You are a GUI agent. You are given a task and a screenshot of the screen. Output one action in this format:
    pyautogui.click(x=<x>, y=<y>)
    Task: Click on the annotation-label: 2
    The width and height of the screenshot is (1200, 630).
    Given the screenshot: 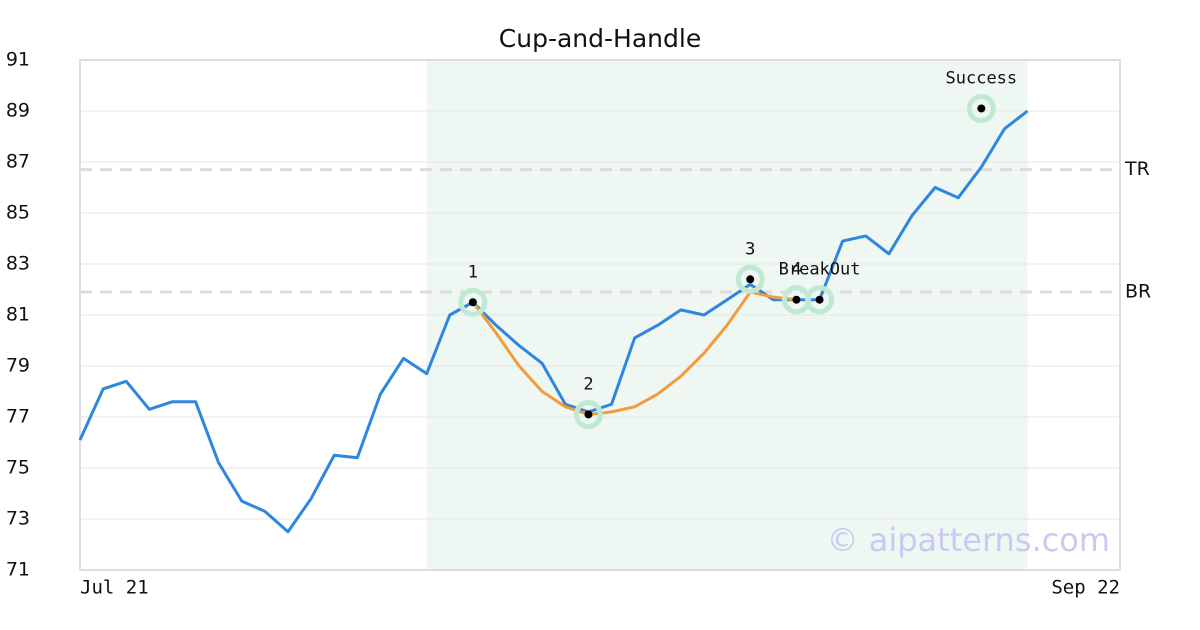 What is the action you would take?
    pyautogui.click(x=588, y=384)
    